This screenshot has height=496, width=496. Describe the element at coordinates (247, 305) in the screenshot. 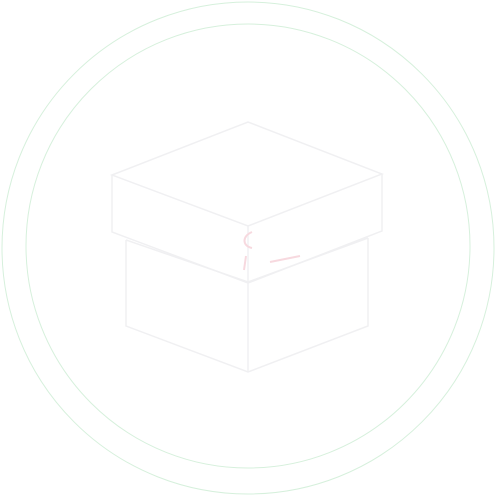

I see `box-body` at that location.